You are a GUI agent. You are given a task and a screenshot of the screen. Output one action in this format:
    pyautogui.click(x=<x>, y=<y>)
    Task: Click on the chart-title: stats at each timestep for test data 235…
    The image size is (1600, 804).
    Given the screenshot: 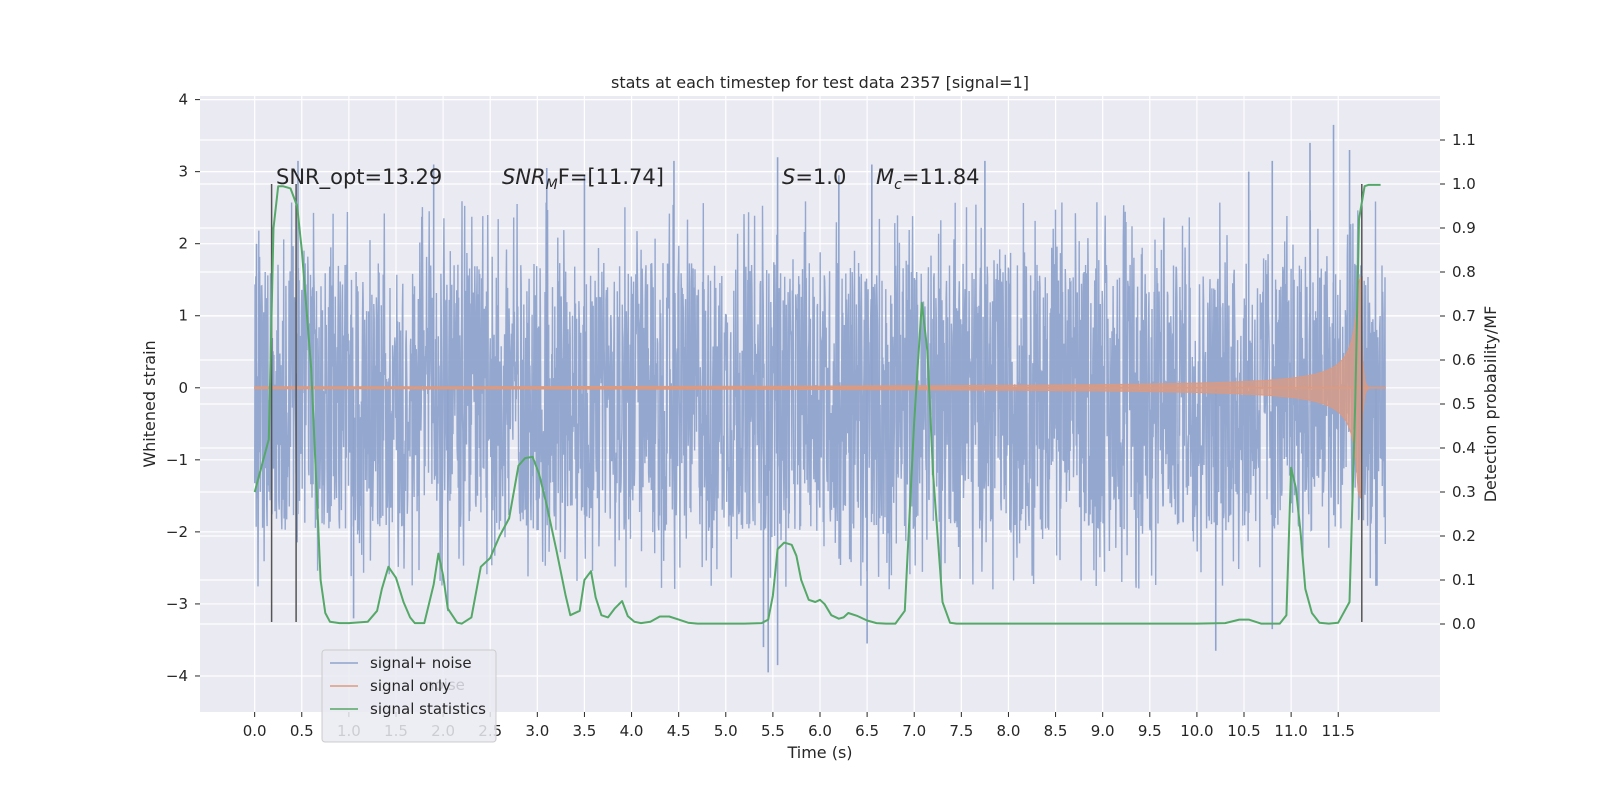 What is the action you would take?
    pyautogui.click(x=820, y=82)
    